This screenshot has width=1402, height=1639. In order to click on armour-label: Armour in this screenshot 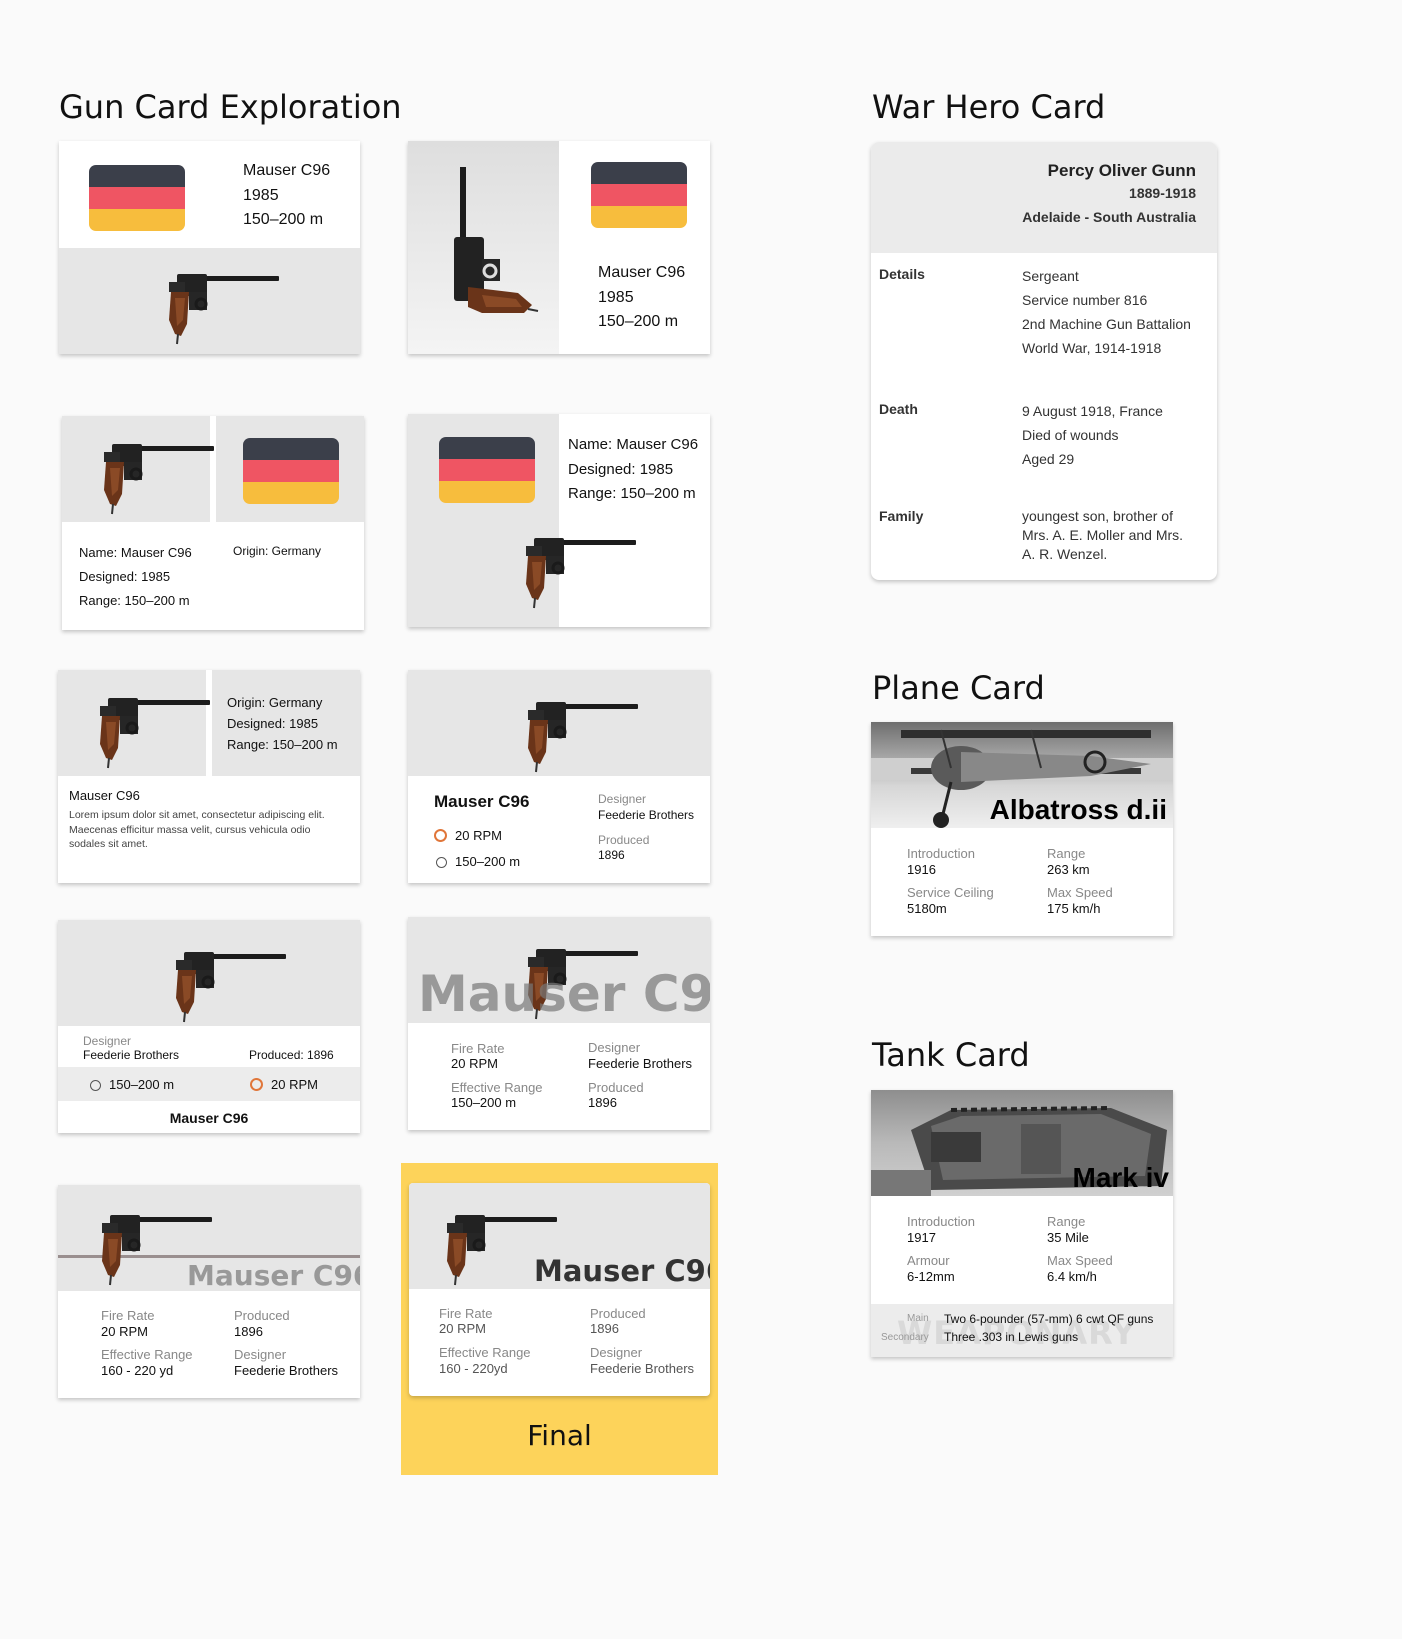, I will do `click(928, 1260)`.